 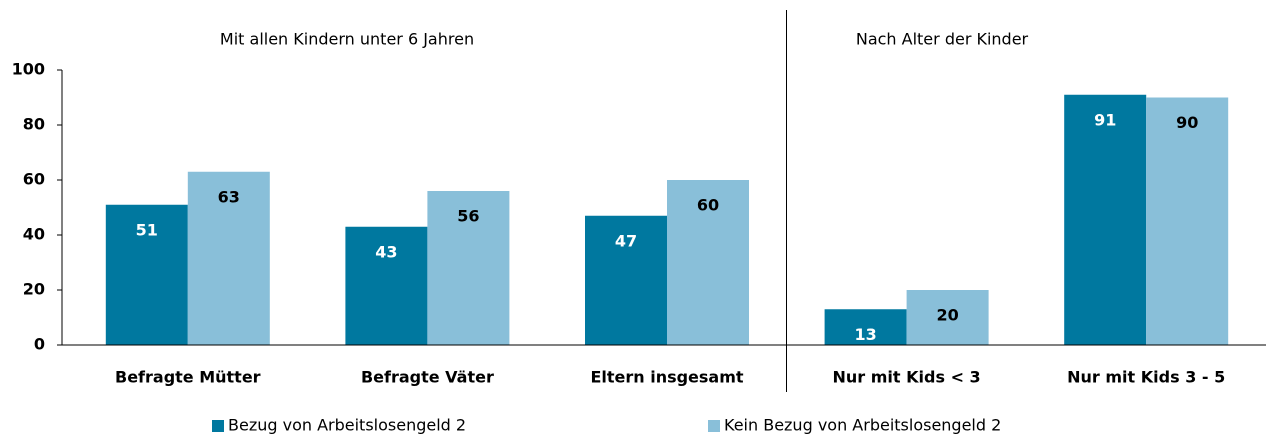 I want to click on value-label: 91, so click(x=1105, y=119).